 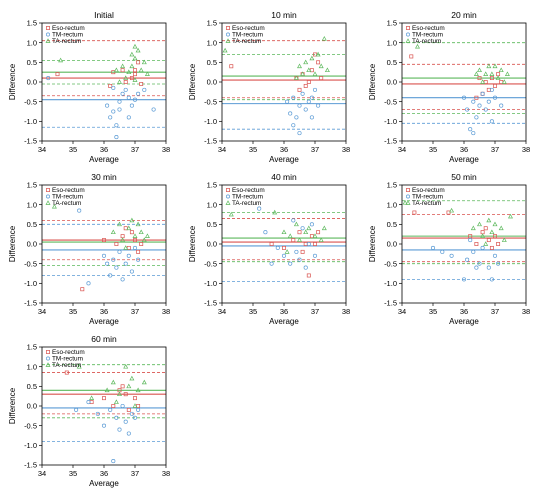 What do you see at coordinates (32, 82) in the screenshot?
I see `y-tick-label: 0.0` at bounding box center [32, 82].